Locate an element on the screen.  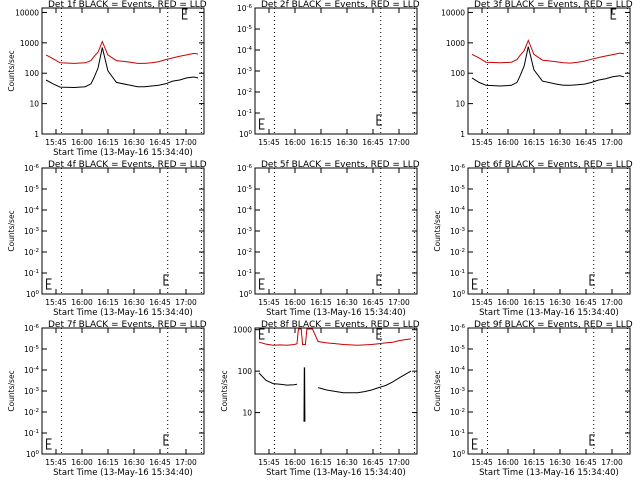
panel-9-xtick-1: 16:00 is located at coordinates (508, 462).